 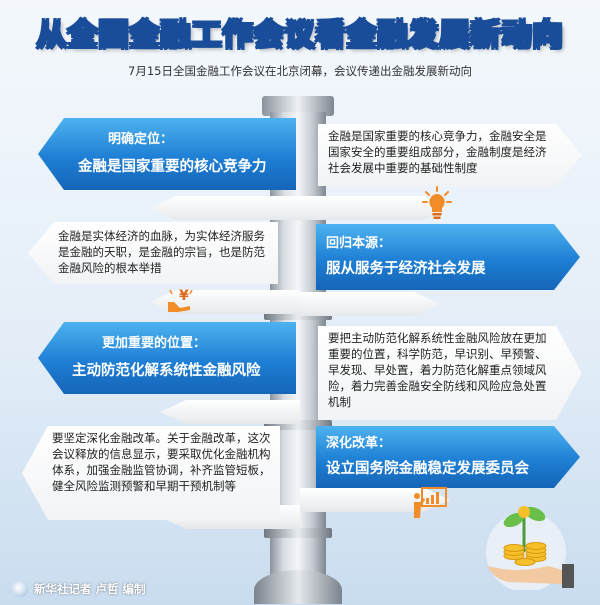 I want to click on sign-deepen-reform: 深化改革： 设立国务院金融稳定发展委员会, so click(x=448, y=457).